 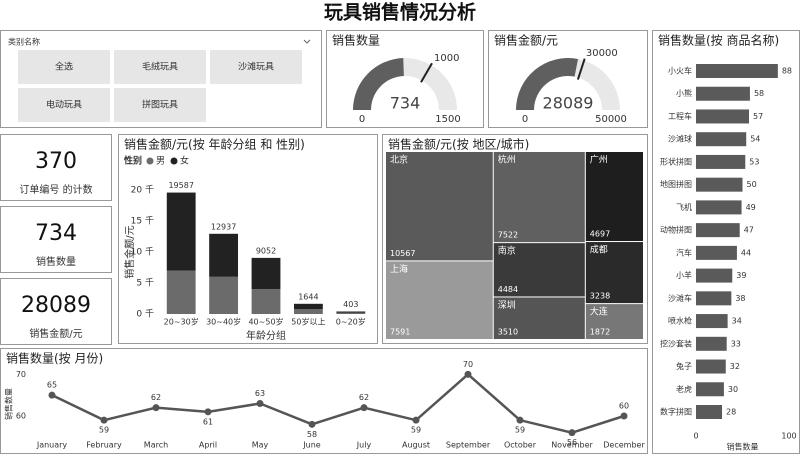 What do you see at coordinates (378, 84) in the screenshot?
I see `gauge-value` at bounding box center [378, 84].